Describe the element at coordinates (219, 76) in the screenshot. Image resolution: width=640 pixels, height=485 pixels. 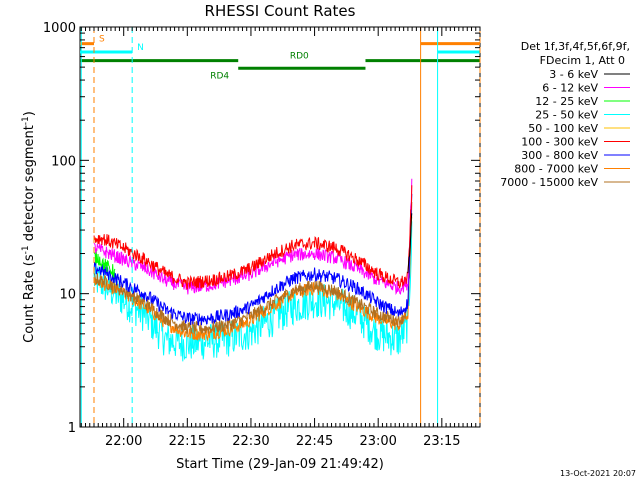
I see `state-label-rd4: RD4` at that location.